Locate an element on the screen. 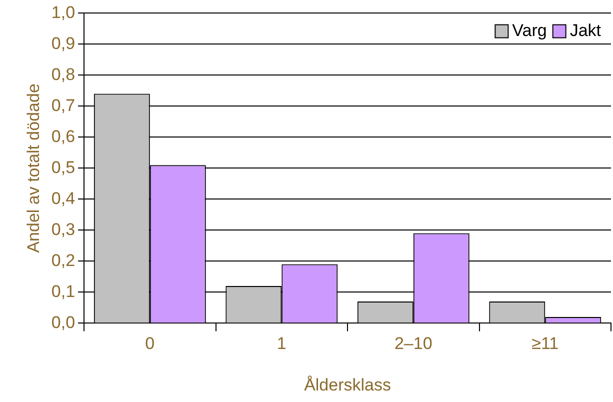  y-tick-label: 0,9 is located at coordinates (63, 43).